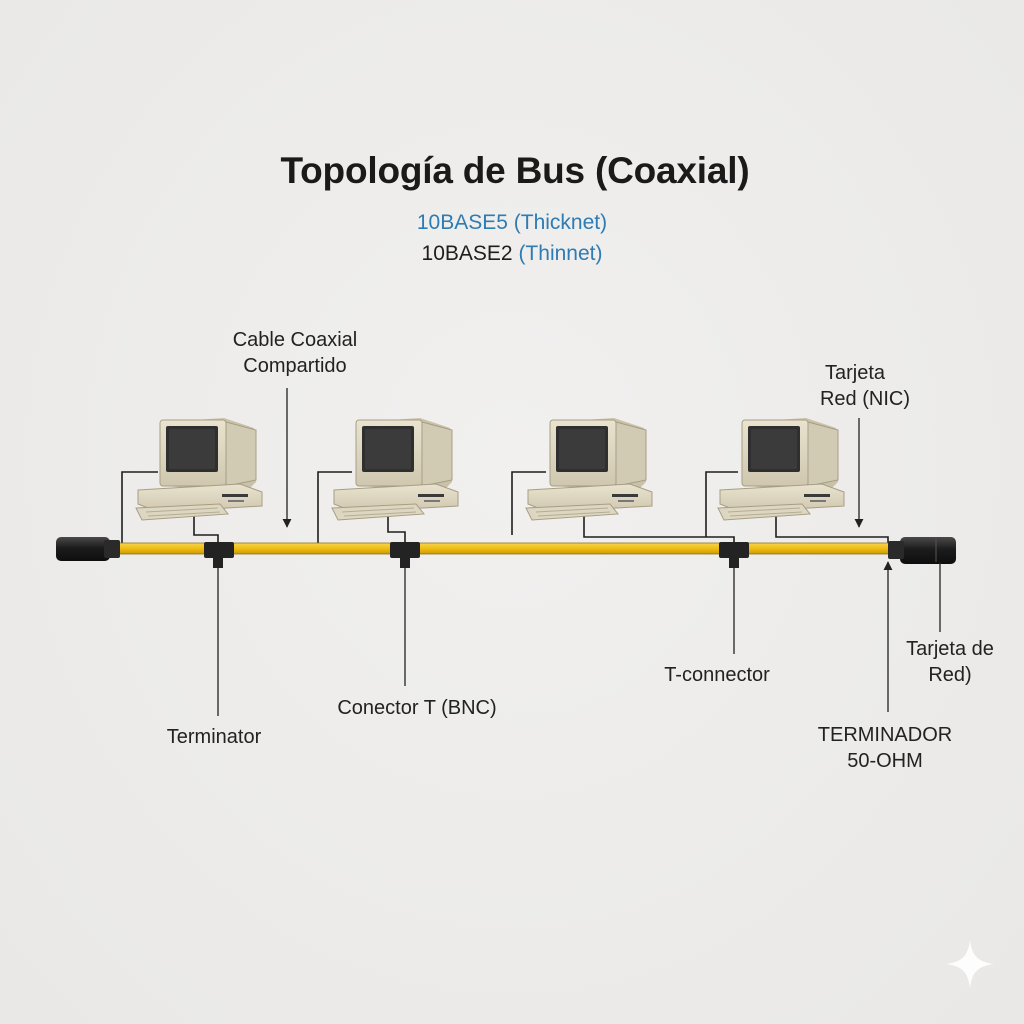  I want to click on label-tarjeta-red-nic-line2: Red (NIC), so click(864, 399).